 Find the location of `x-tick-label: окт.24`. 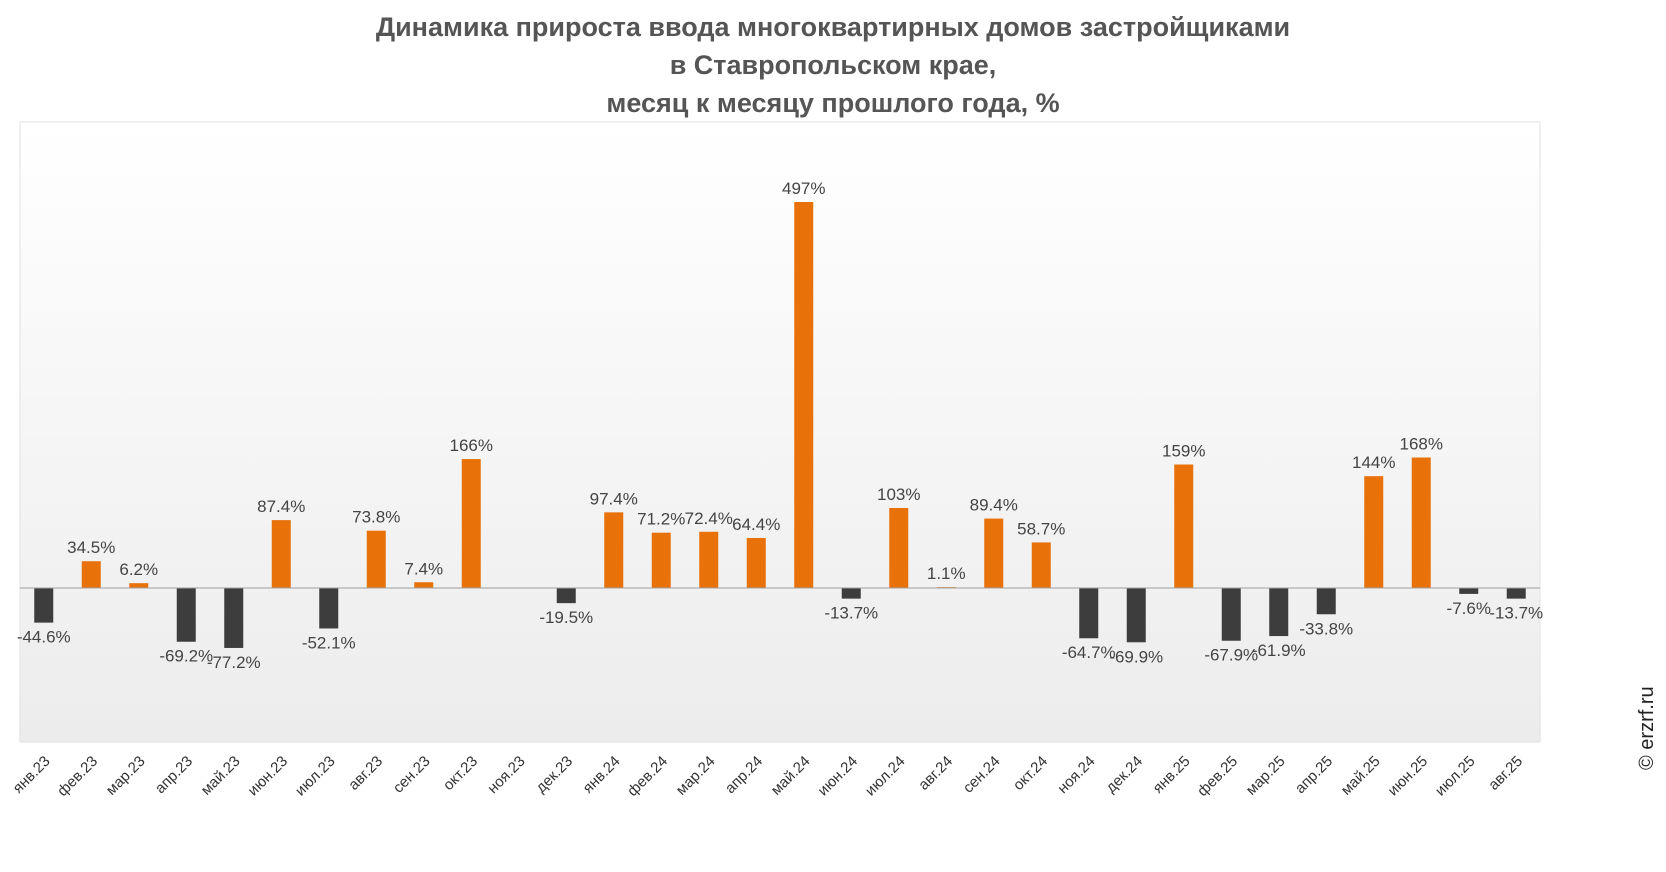

x-tick-label: окт.24 is located at coordinates (1030, 773).